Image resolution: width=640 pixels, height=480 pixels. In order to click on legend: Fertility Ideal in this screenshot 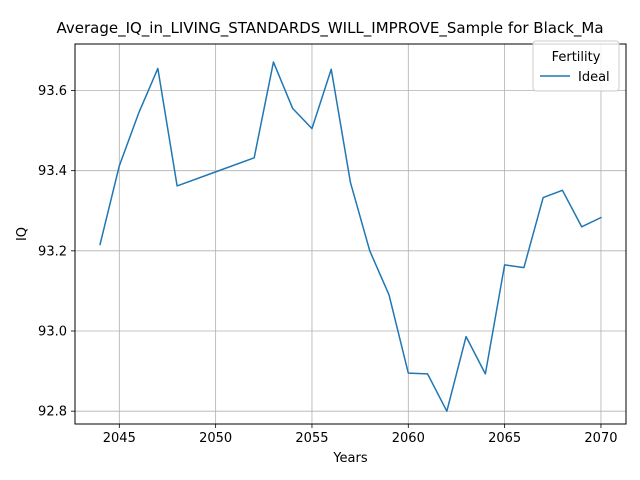, I will do `click(576, 66)`.